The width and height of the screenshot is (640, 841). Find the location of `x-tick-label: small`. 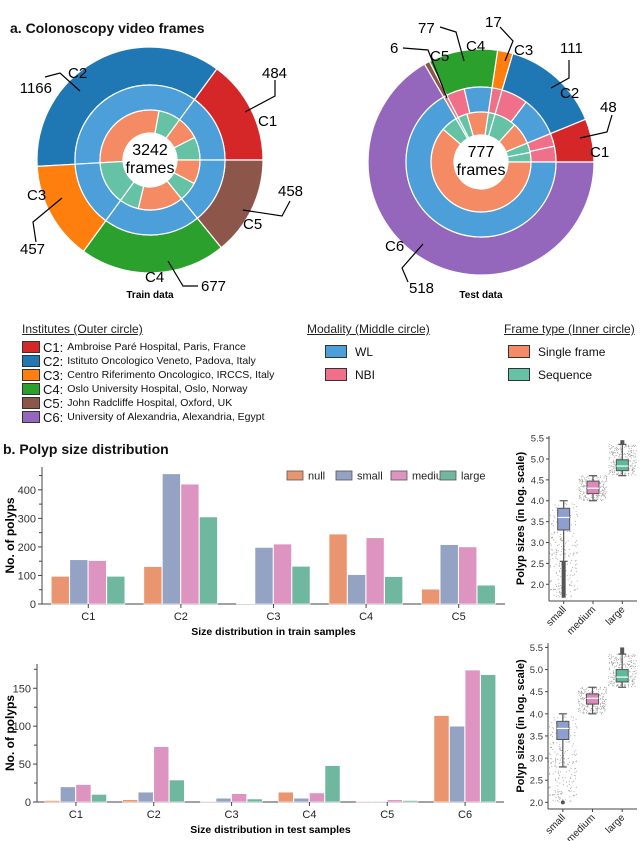

x-tick-label: small is located at coordinates (557, 616).